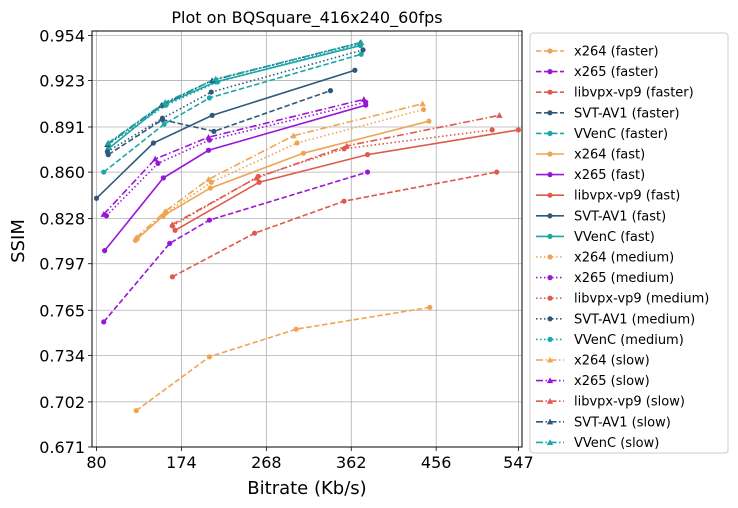  I want to click on legend-label: libvpx-vp9 (slow), so click(629, 402).